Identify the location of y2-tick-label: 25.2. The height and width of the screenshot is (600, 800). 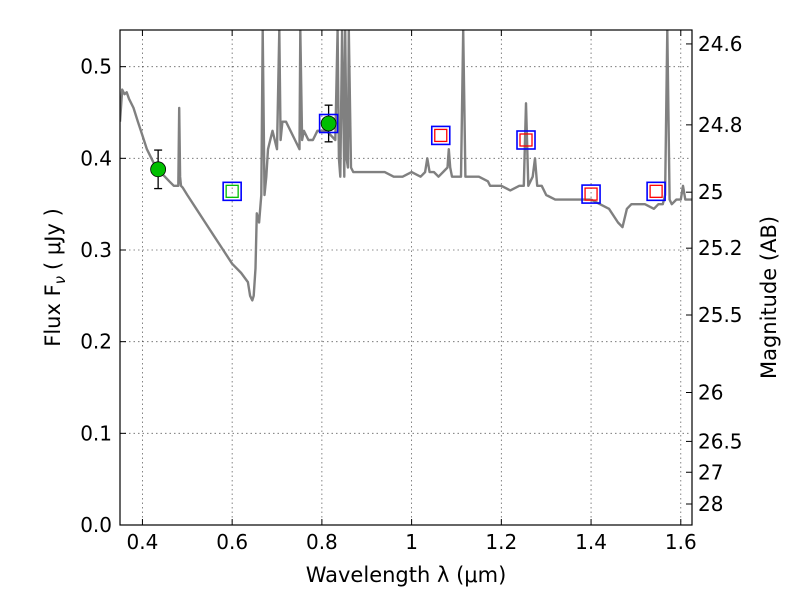
(720, 248).